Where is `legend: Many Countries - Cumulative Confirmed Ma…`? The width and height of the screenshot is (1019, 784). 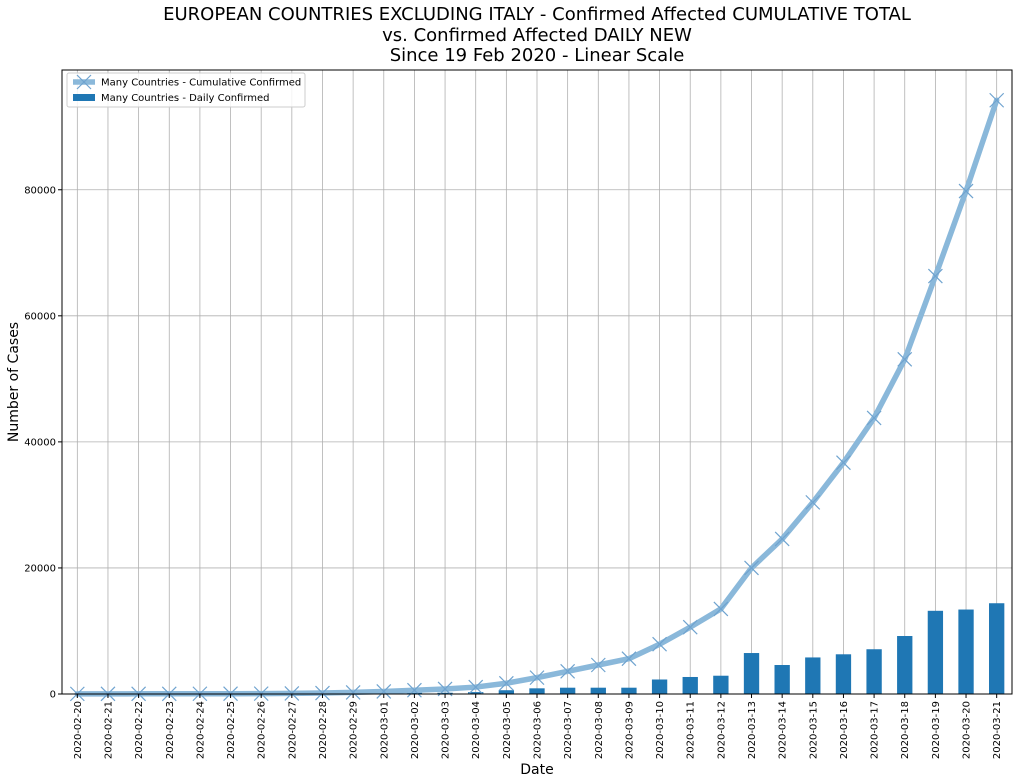 legend: Many Countries - Cumulative Confirmed Ma… is located at coordinates (186, 90).